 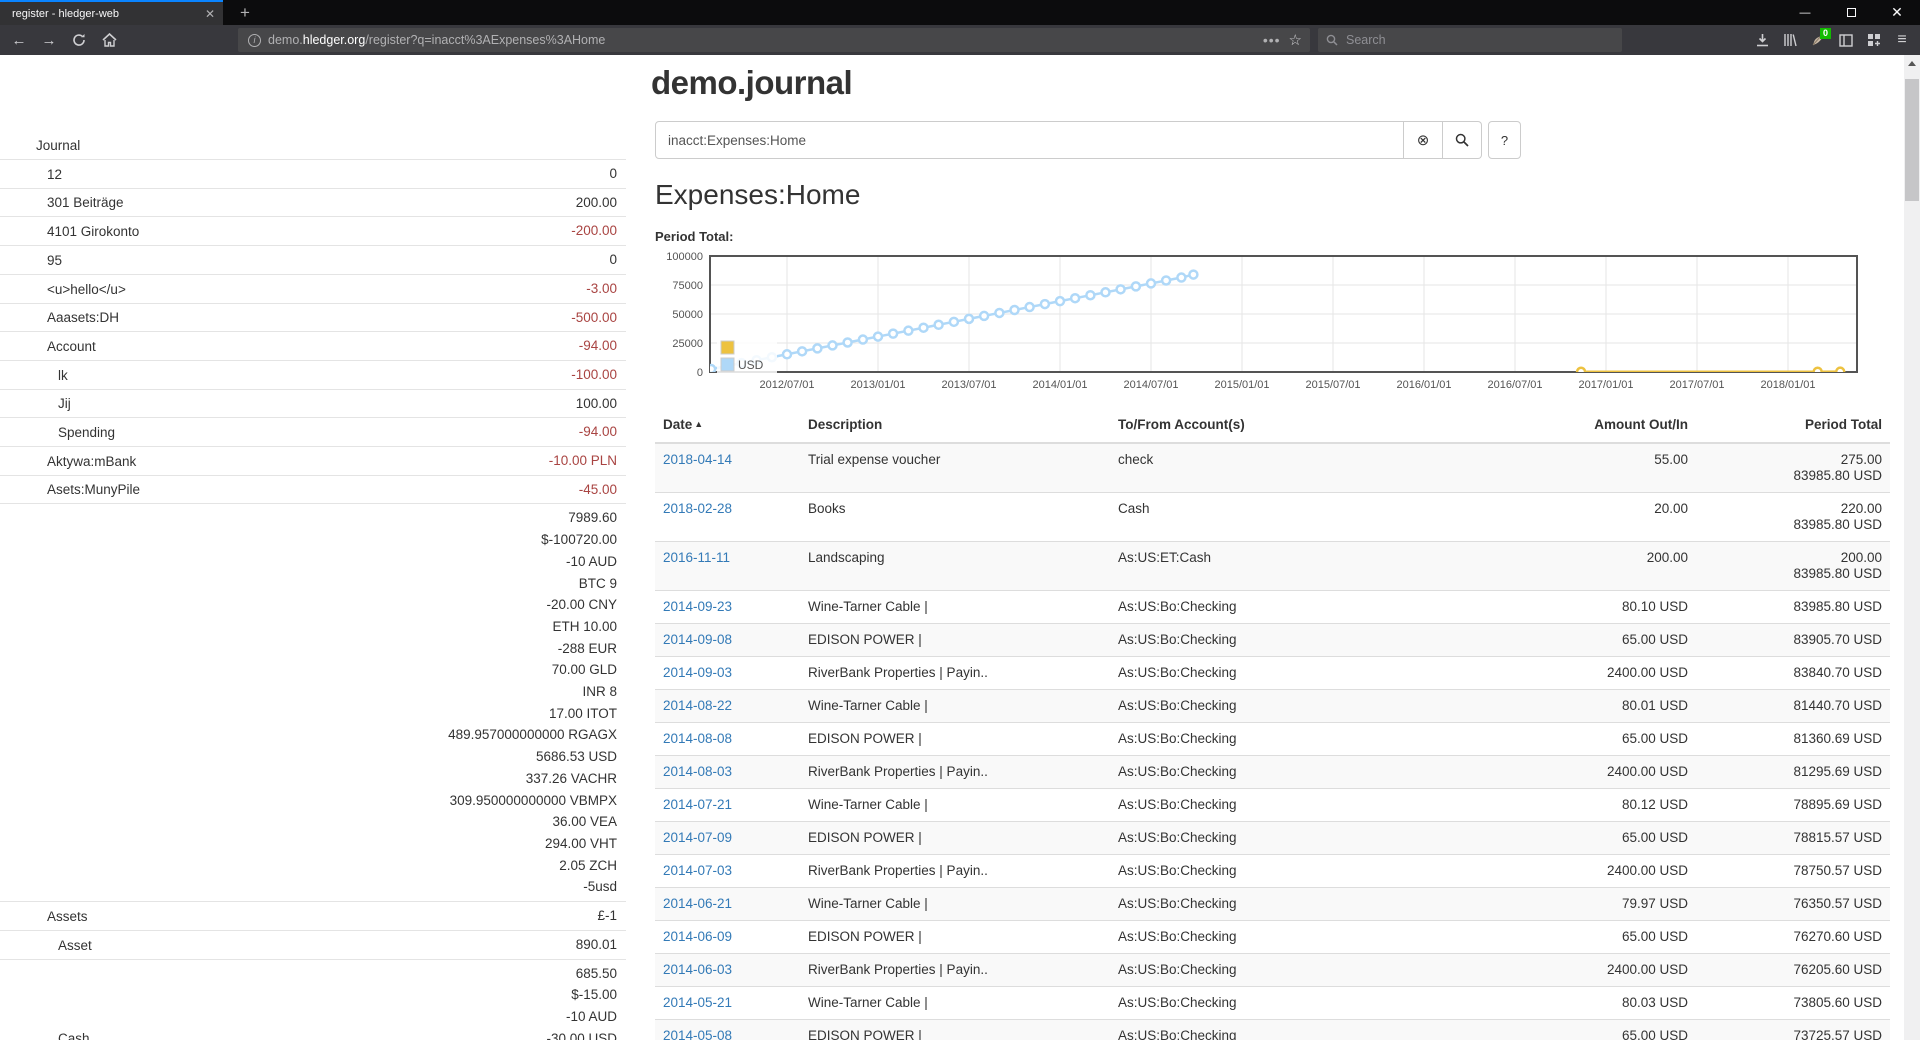 I want to click on transaction-date-link: 2014-09-23, so click(x=698, y=606).